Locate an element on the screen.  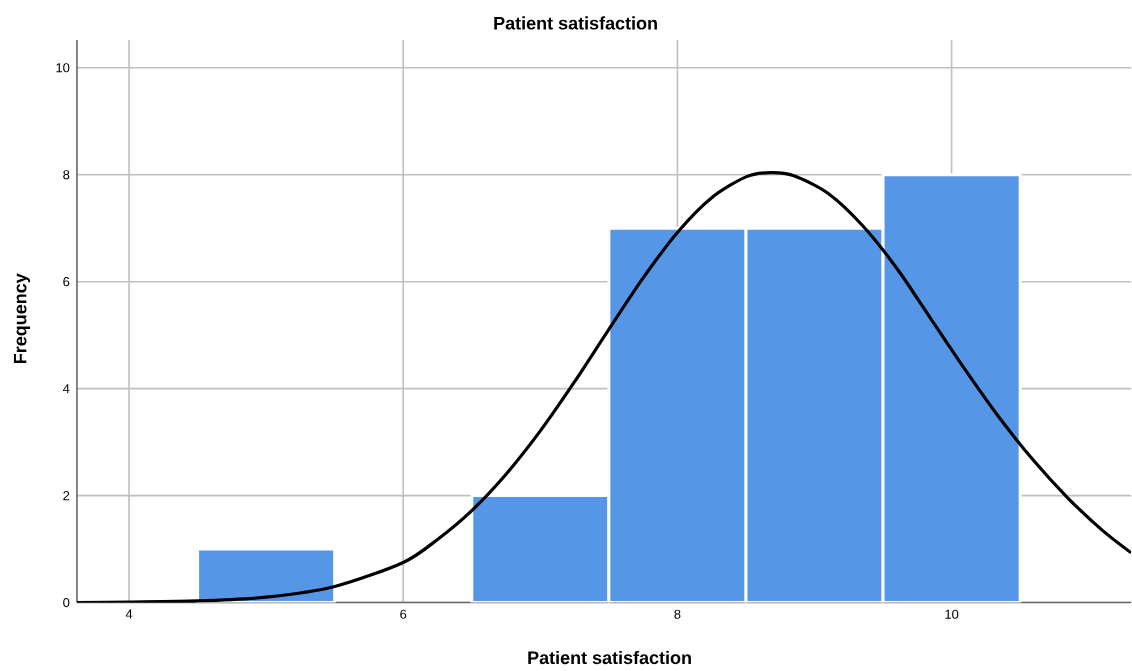
x-tick-label: 4 is located at coordinates (129, 614).